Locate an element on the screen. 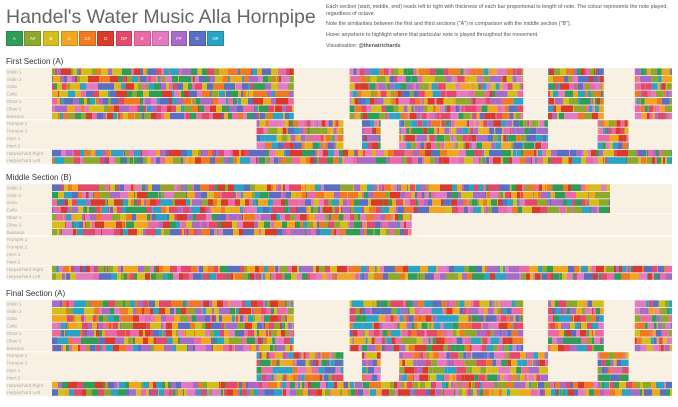 The width and height of the screenshot is (678, 407). legend-key-a-sharp: A# is located at coordinates (32, 38).